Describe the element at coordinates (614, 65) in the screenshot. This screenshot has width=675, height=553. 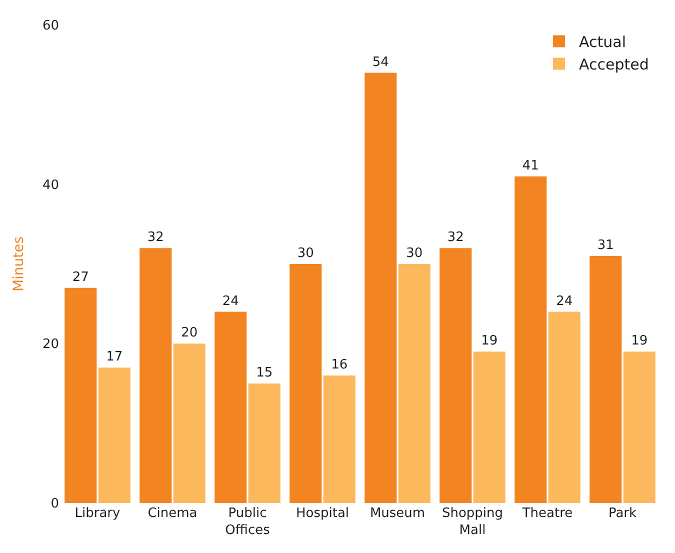
I see `legend-label: Accepted` at that location.